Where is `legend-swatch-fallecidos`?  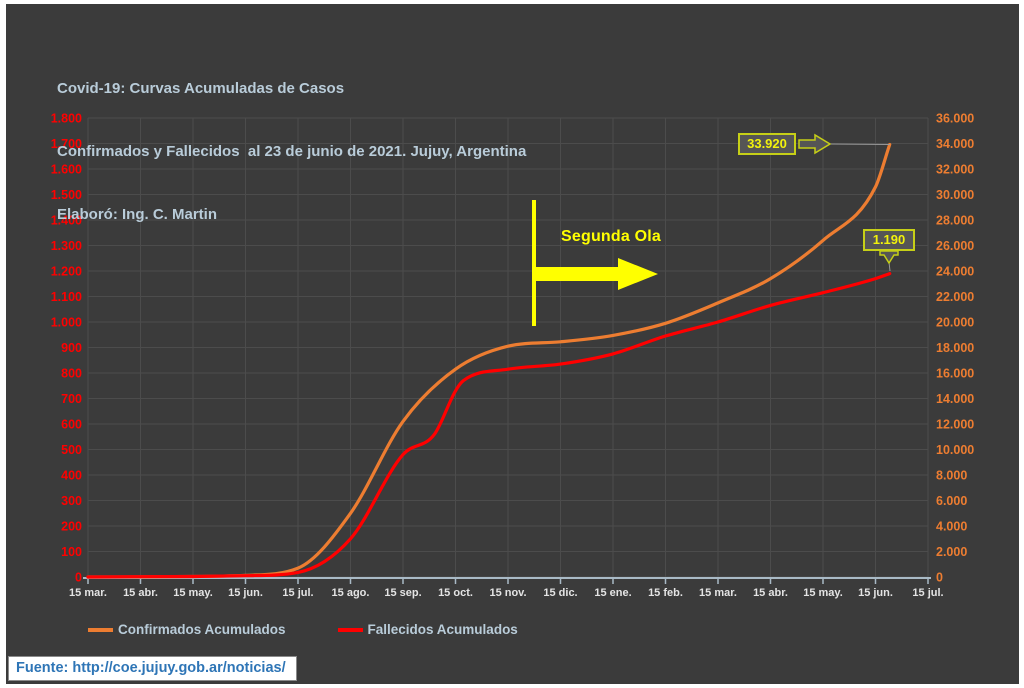 legend-swatch-fallecidos is located at coordinates (350, 629).